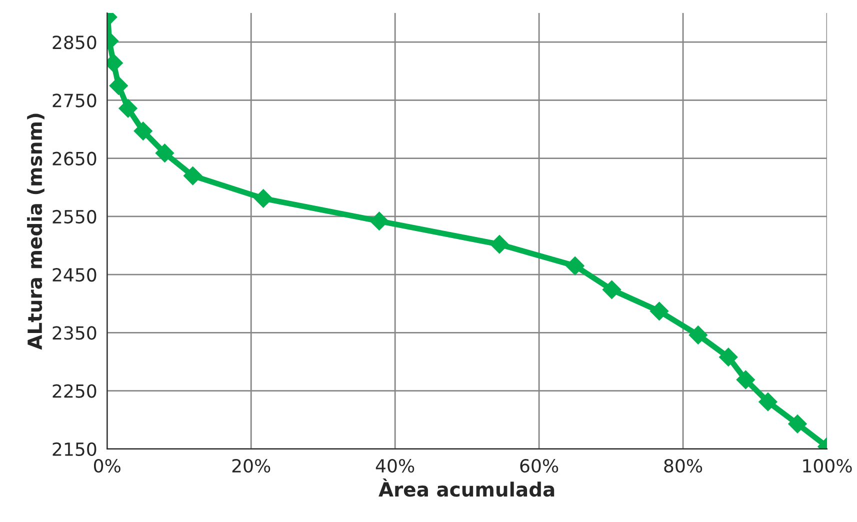 This screenshot has height=522, width=857. I want to click on x-axis-title: Àrea acumulada, so click(466, 487).